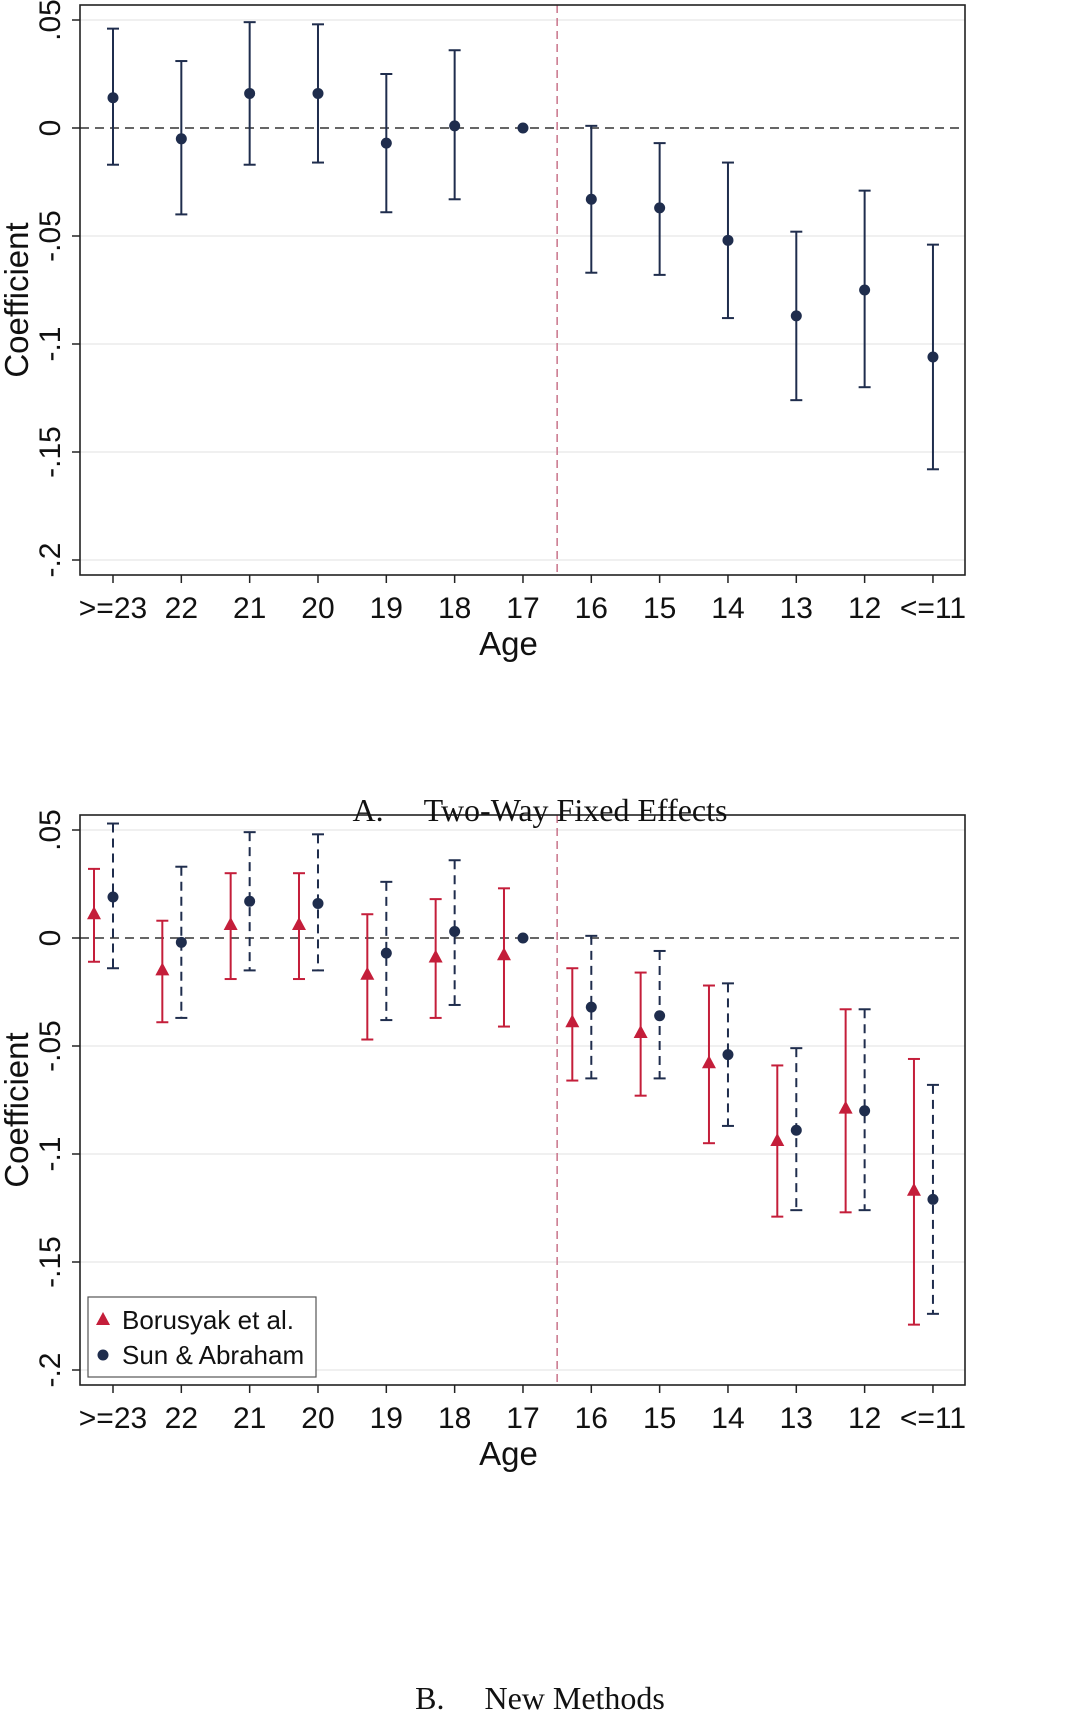 The width and height of the screenshot is (1080, 1719). What do you see at coordinates (575, 810) in the screenshot?
I see `caption-text-a: Two-Way Fixed Effects` at bounding box center [575, 810].